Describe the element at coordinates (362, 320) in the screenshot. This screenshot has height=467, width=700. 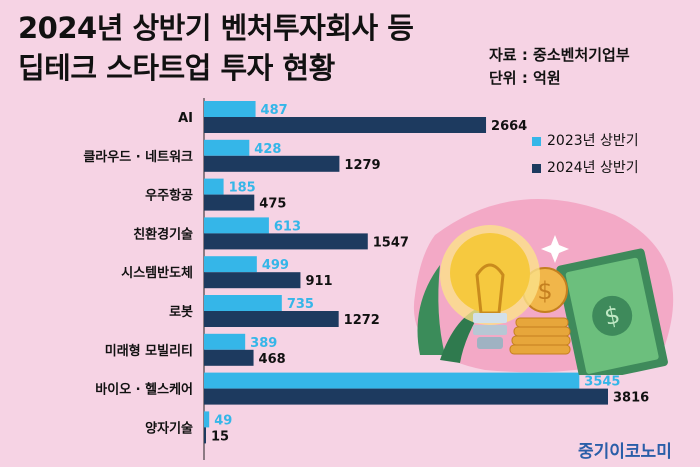
I see `value-label-2024: 1272` at that location.